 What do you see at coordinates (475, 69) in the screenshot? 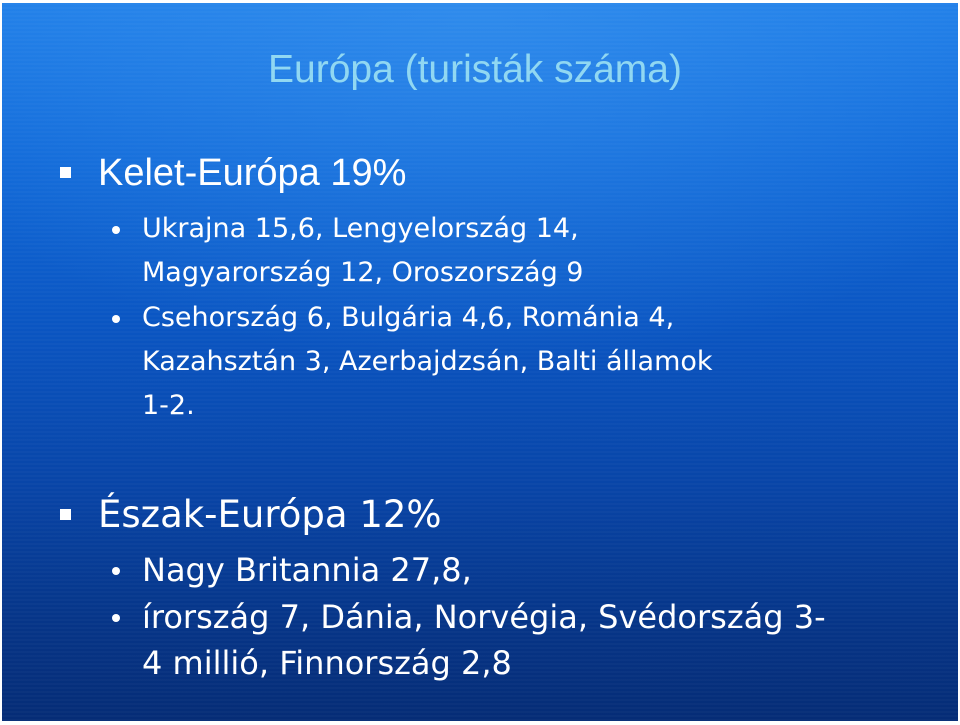
I see `slide-title: Európa (turisták száma)` at bounding box center [475, 69].